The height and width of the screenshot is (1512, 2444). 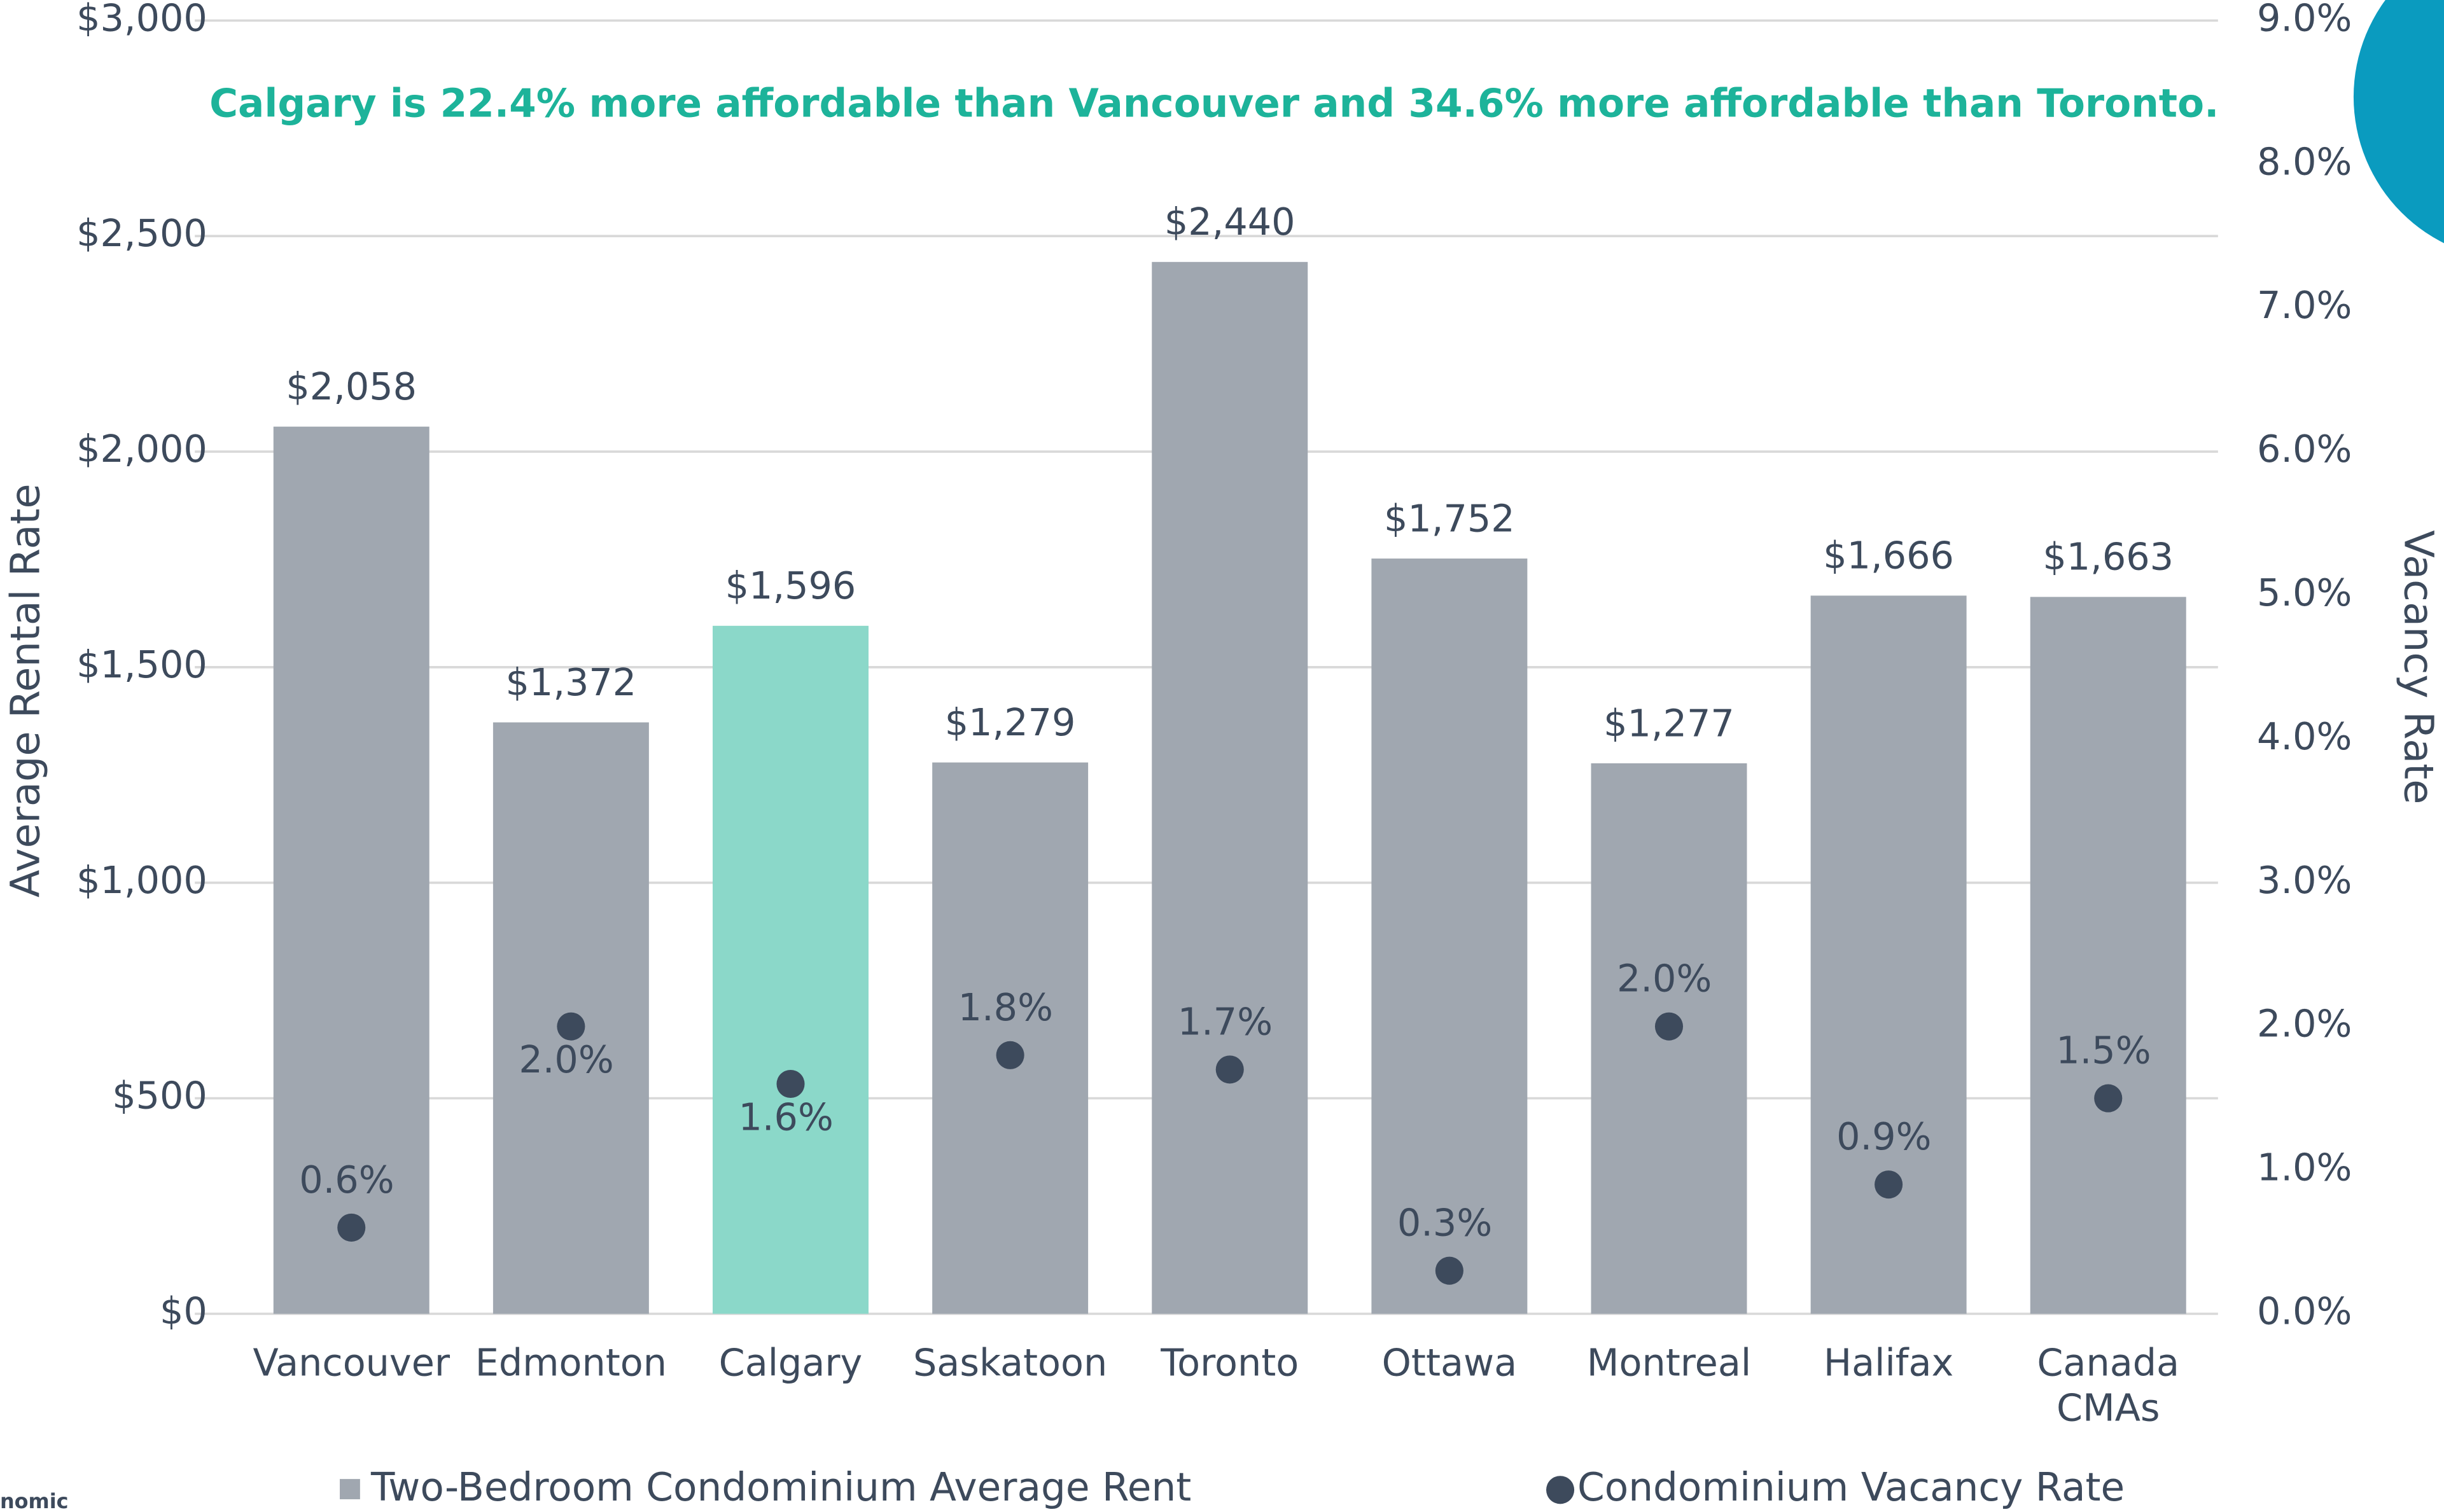 What do you see at coordinates (2304, 1024) in the screenshot?
I see `y2-tick-label: 2.0%` at bounding box center [2304, 1024].